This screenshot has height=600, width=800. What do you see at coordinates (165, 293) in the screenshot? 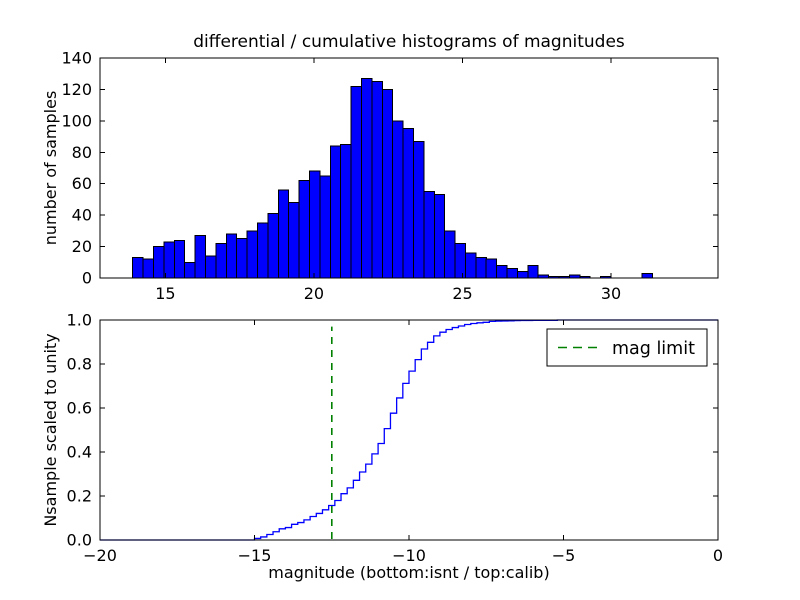
I see `x-tick-label: 15` at bounding box center [165, 293].